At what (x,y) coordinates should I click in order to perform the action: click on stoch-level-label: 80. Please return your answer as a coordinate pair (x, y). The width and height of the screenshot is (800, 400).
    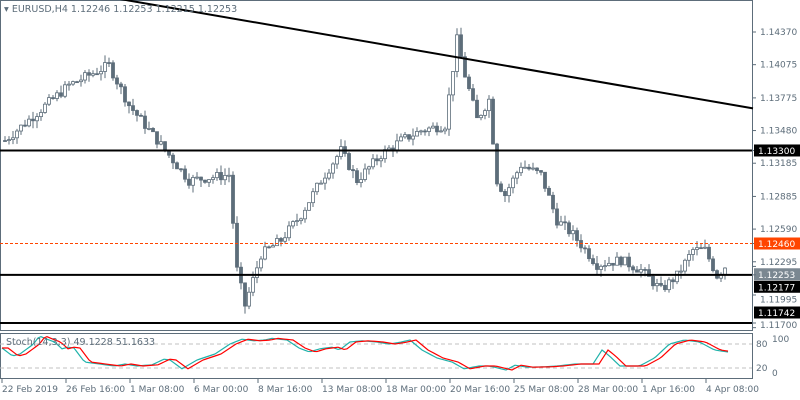
    Looking at the image, I should click on (762, 345).